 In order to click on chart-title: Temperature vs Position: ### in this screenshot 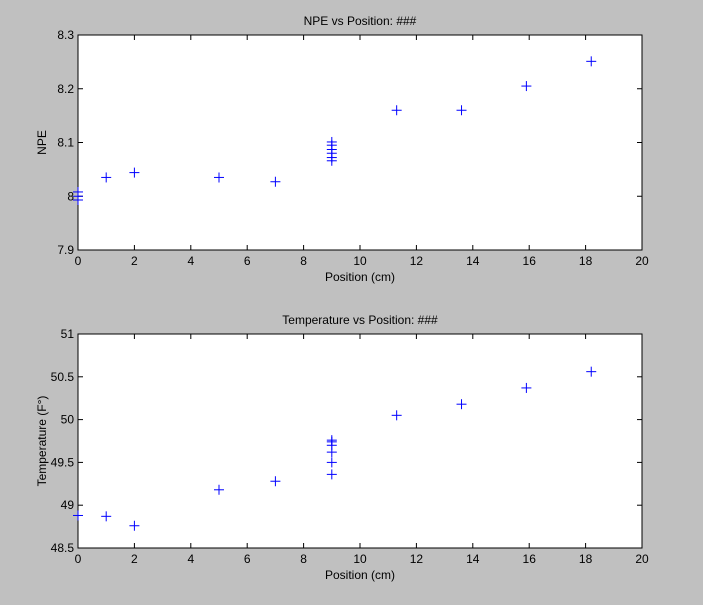, I will do `click(360, 320)`.